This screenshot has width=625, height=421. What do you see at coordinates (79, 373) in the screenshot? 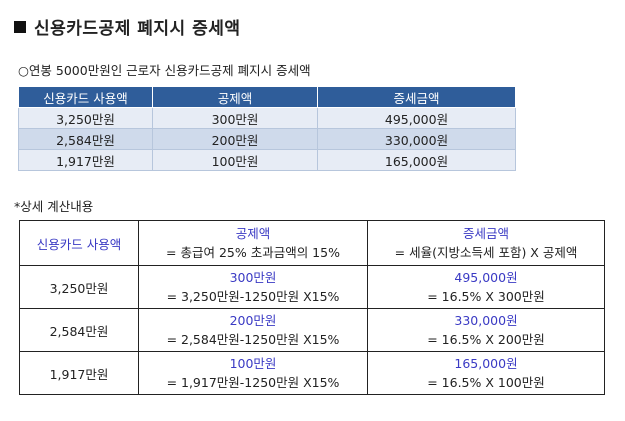
I see `detail-cell-usage: 1,917만원` at bounding box center [79, 373].